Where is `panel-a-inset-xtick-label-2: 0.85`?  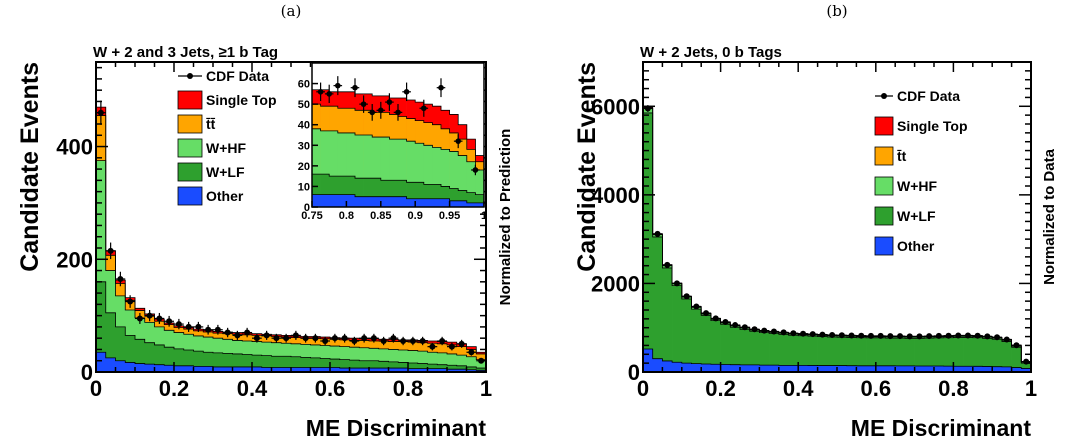 panel-a-inset-xtick-label-2: 0.85 is located at coordinates (380, 216).